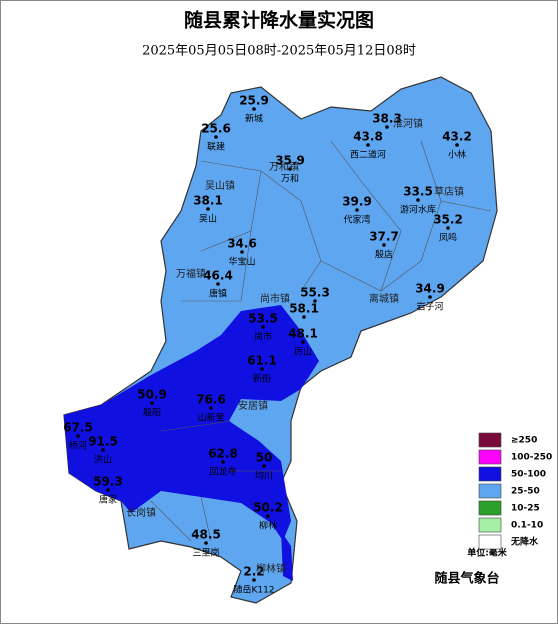 The height and width of the screenshot is (624, 558). I want to click on station-value: 61.1, so click(262, 361).